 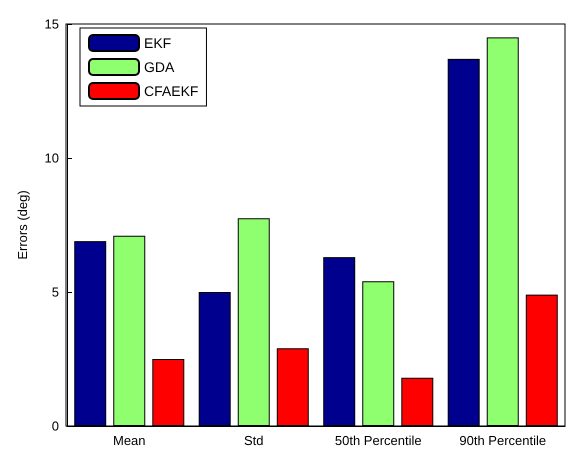 I want to click on x-tick-label: 90th Percentile, so click(x=502, y=440).